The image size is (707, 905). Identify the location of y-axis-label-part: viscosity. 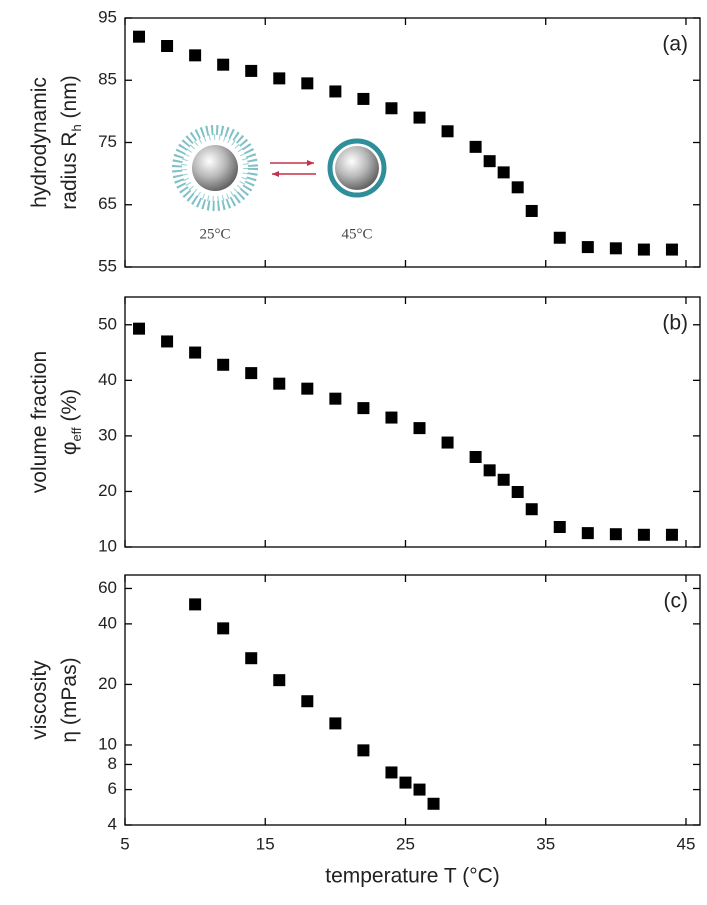
(39, 700).